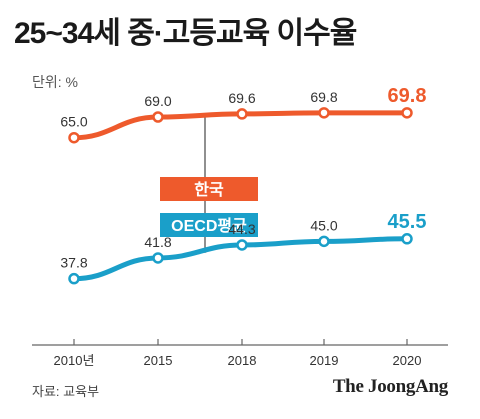 The height and width of the screenshot is (419, 480). I want to click on legend-korea-box, so click(209, 189).